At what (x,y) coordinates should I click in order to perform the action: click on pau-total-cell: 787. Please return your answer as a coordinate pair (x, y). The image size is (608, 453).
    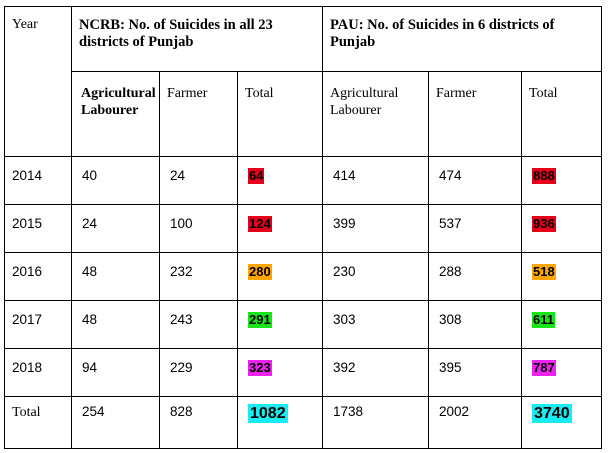
    Looking at the image, I should click on (561, 372).